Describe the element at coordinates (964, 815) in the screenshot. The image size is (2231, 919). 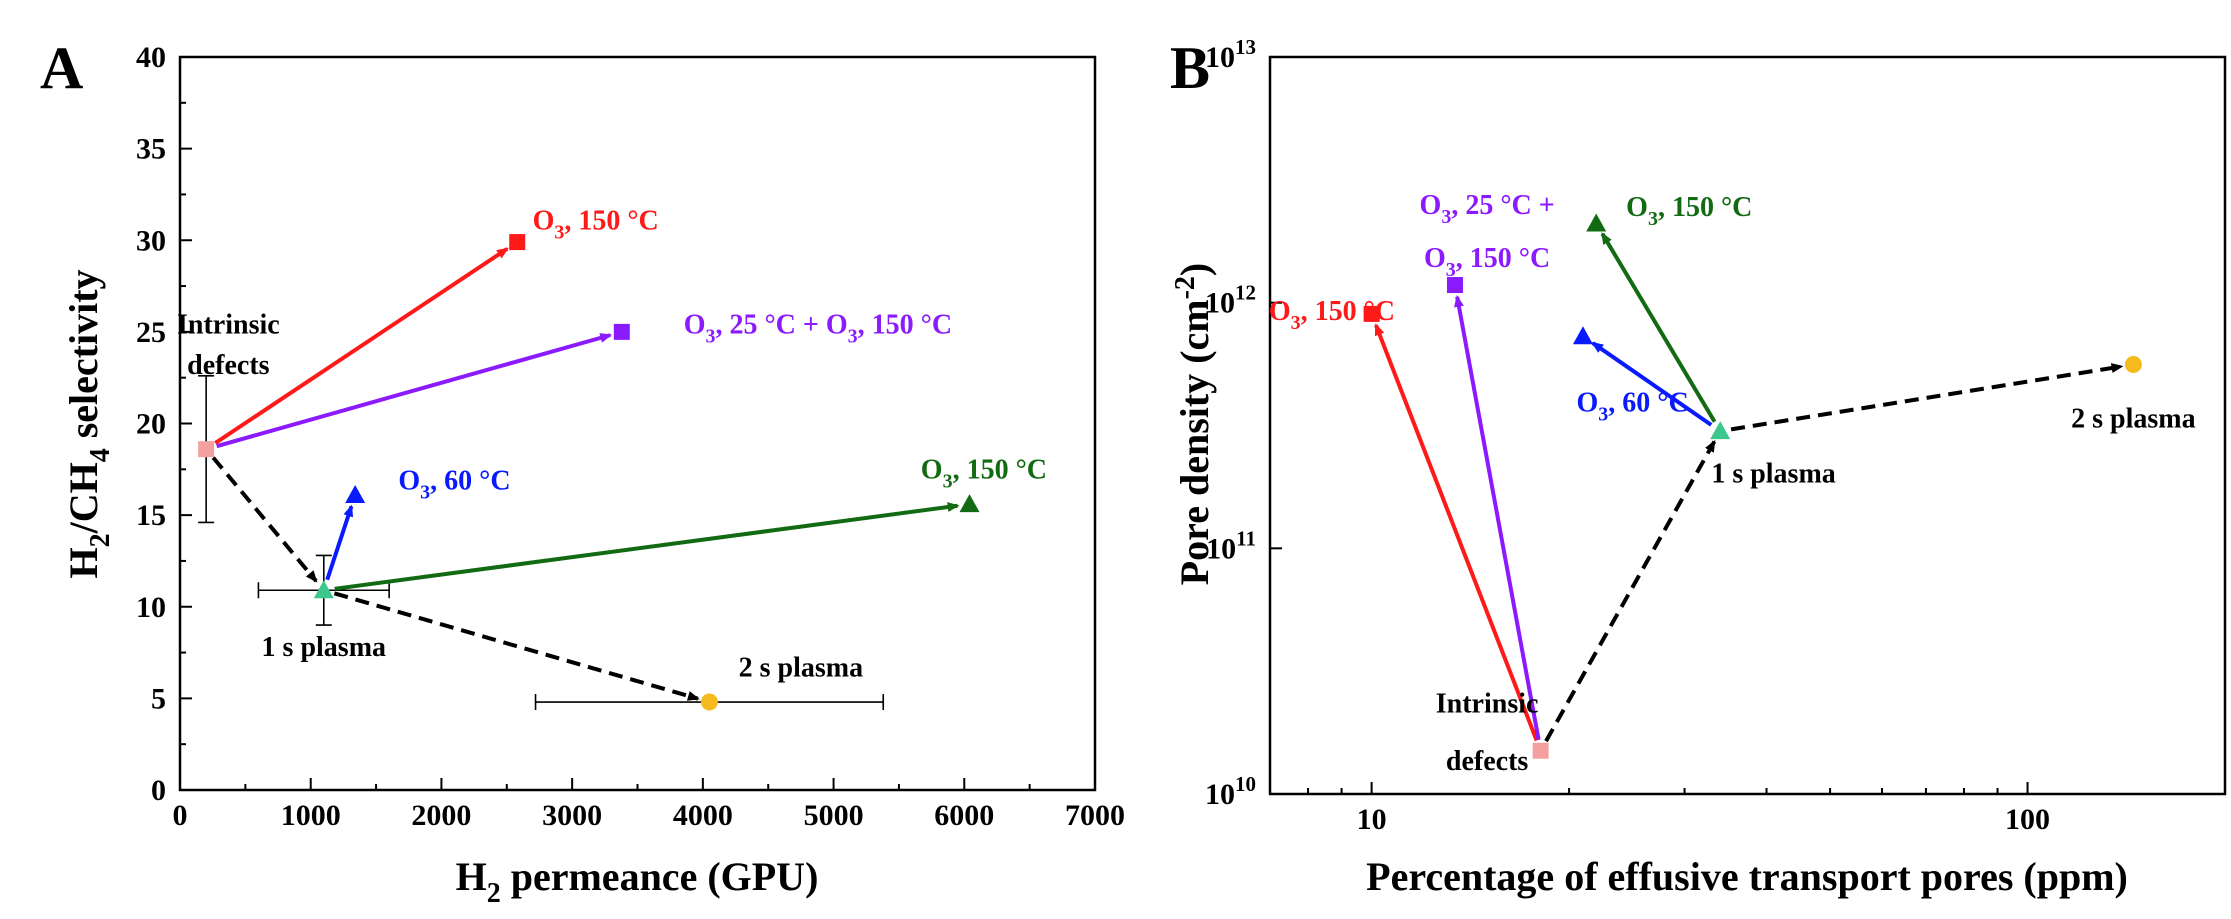
I see `x-tick-label: 6000` at that location.